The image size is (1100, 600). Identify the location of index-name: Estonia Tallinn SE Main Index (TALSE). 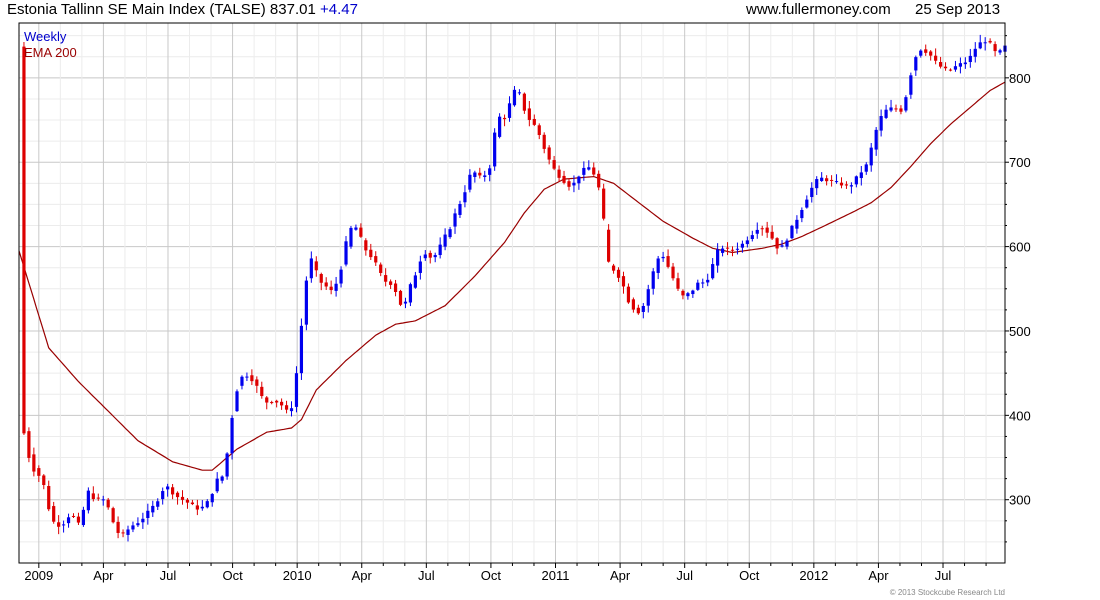
(136, 9).